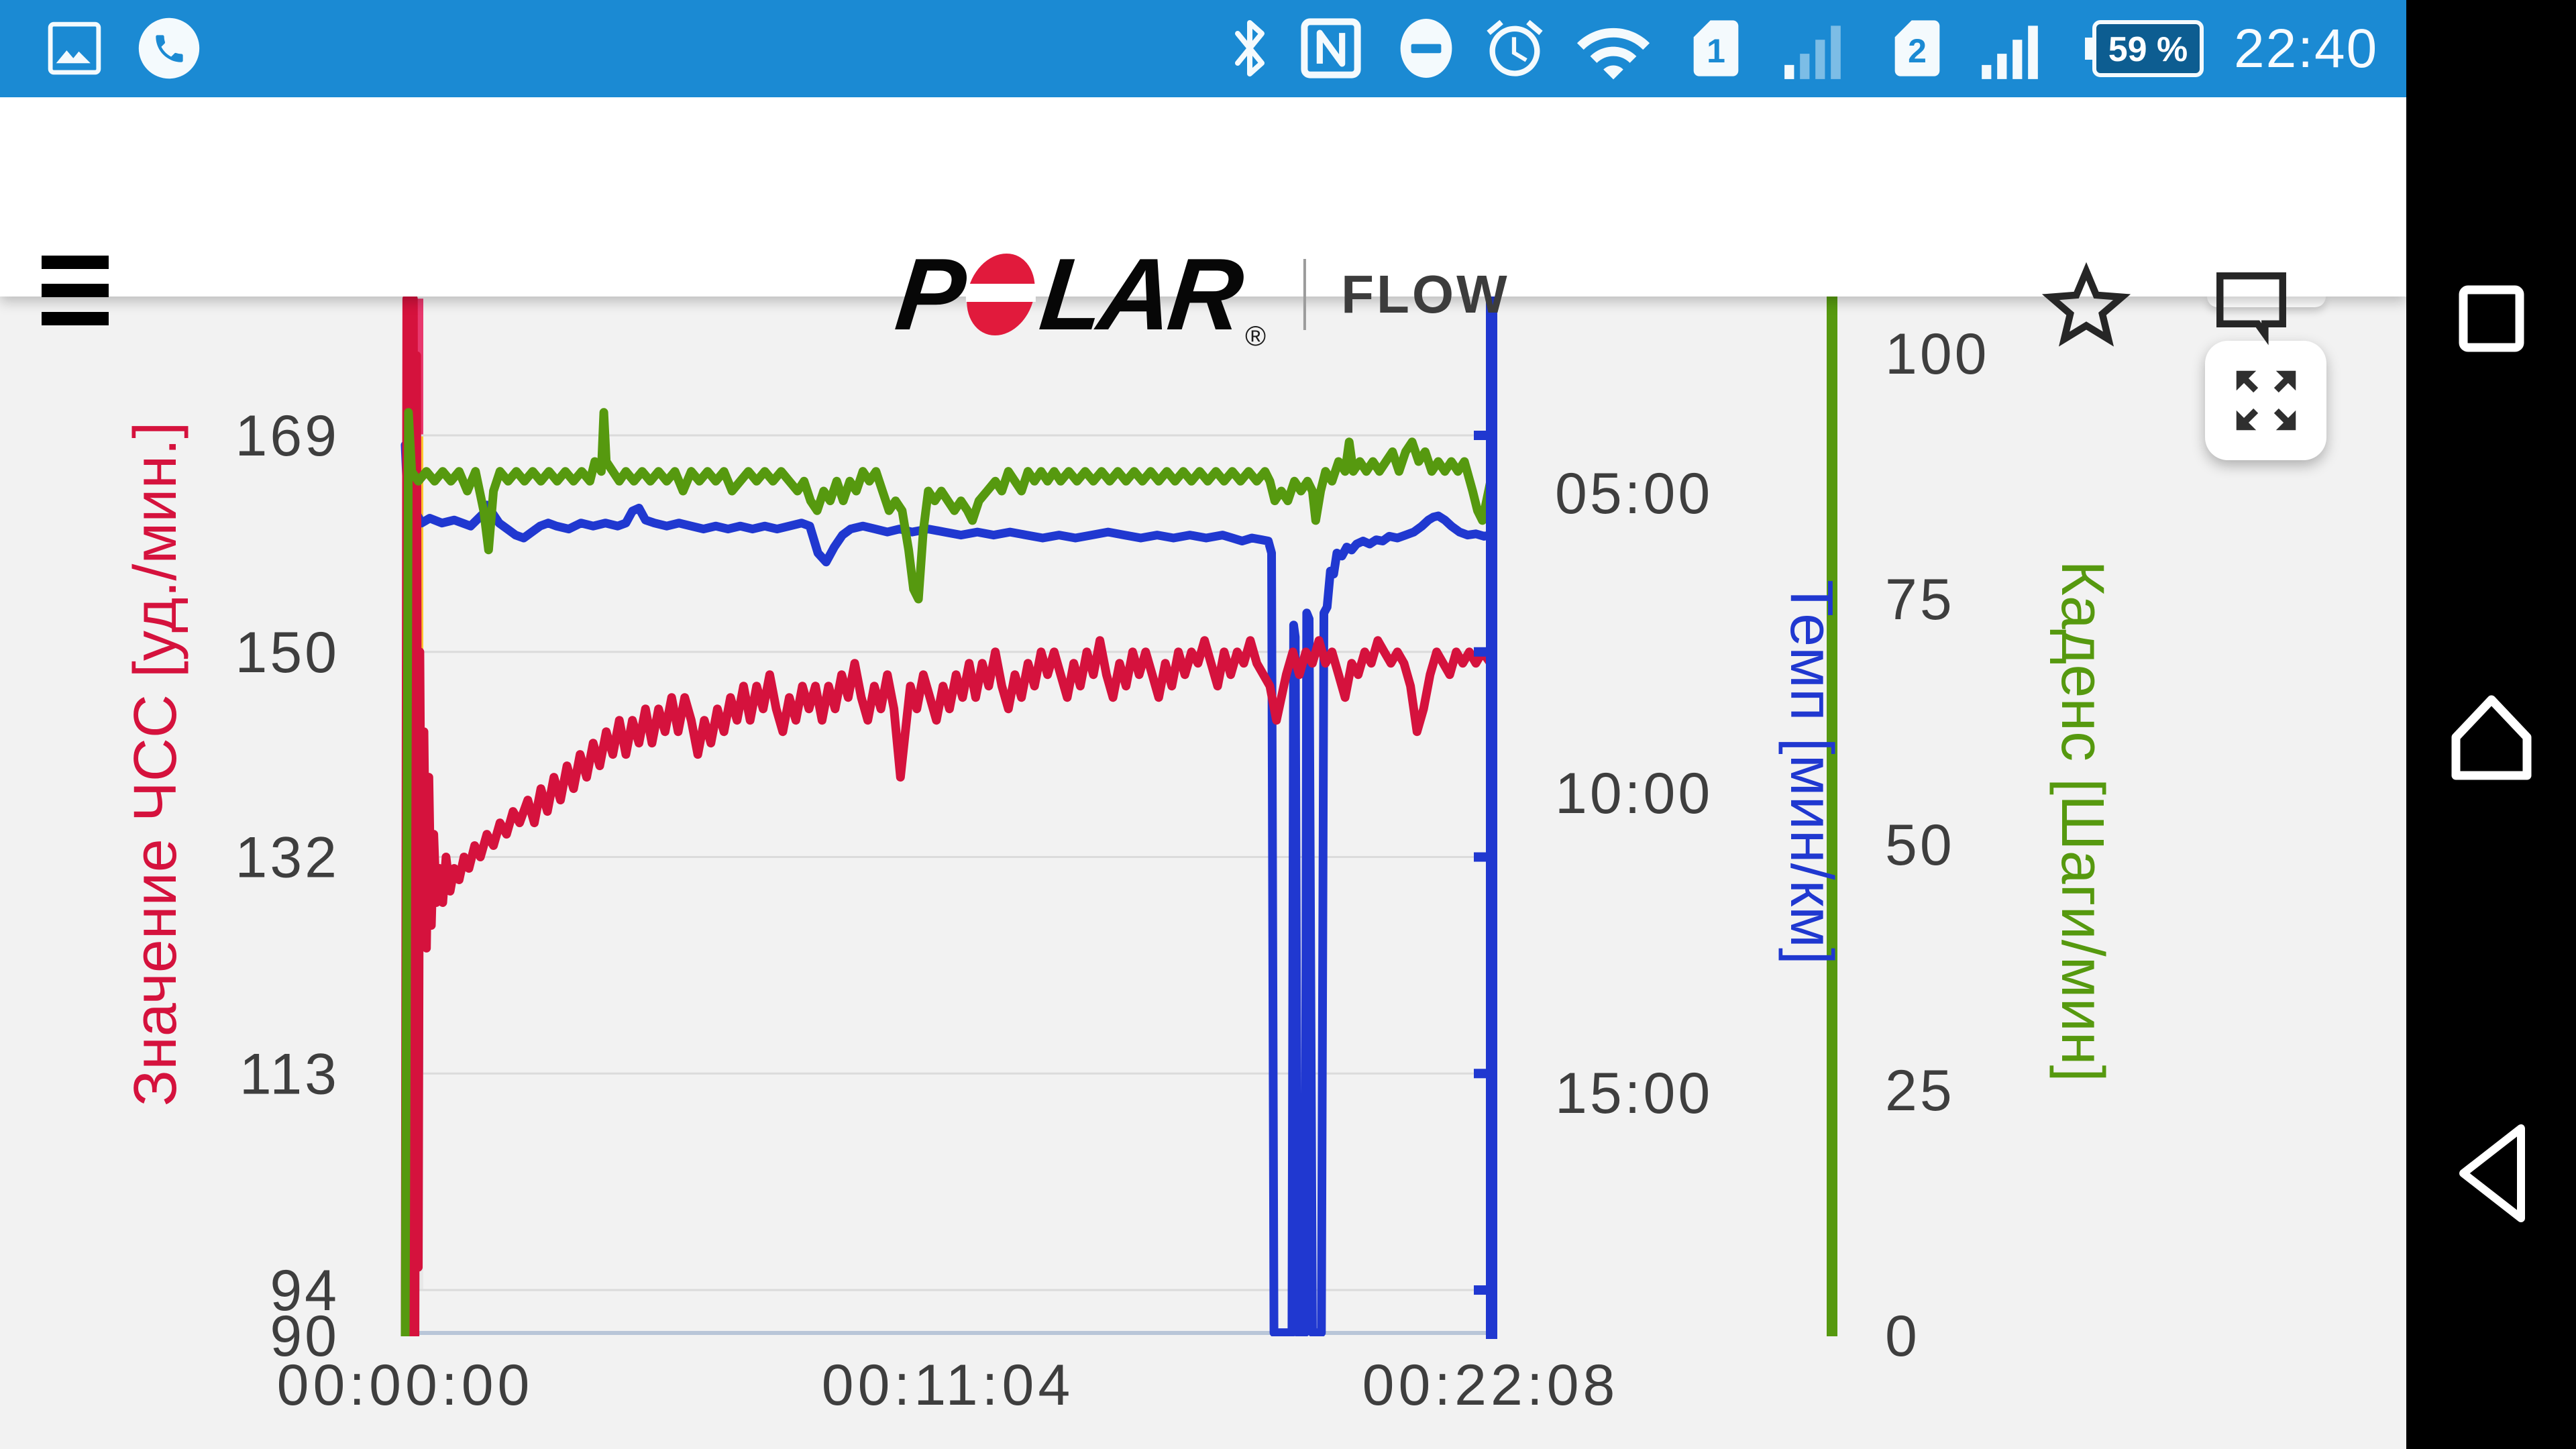 This screenshot has height=1449, width=2576. Describe the element at coordinates (1491, 818) in the screenshot. I see `pace-axis-line` at that location.